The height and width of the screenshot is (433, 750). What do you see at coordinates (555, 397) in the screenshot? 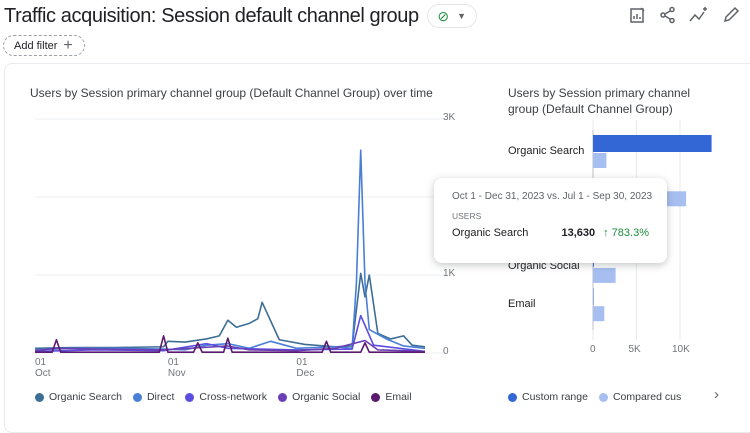
I see `legend-label: Custom range` at bounding box center [555, 397].